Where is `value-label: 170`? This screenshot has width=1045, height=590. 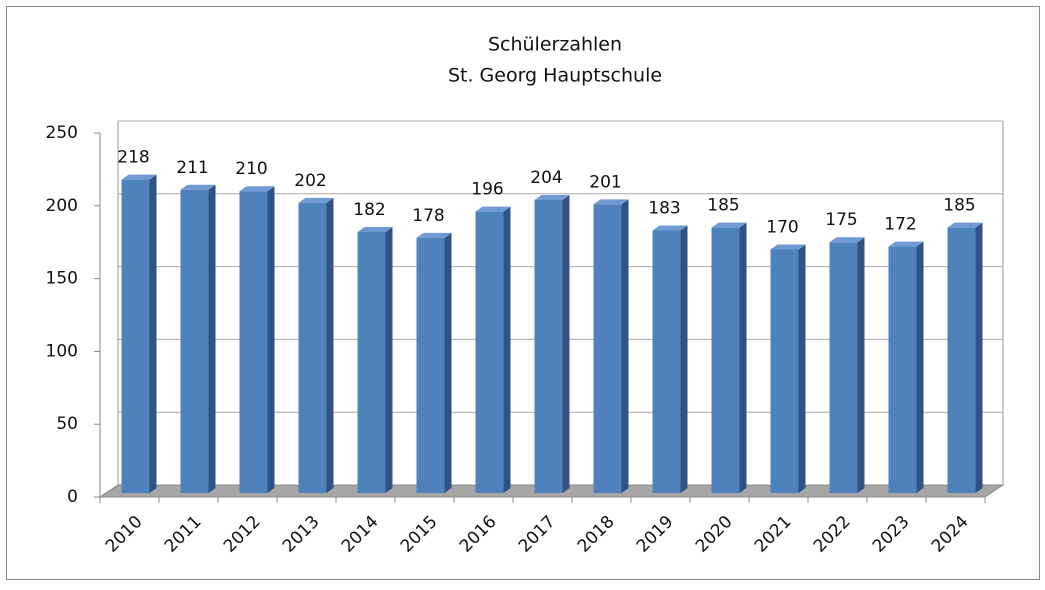 value-label: 170 is located at coordinates (782, 227).